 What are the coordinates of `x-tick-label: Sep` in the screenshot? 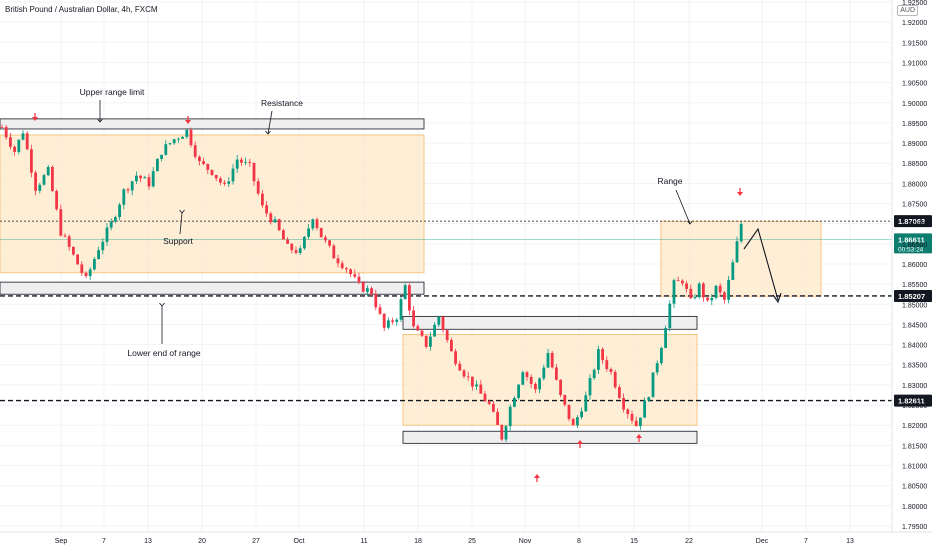 It's located at (61, 541).